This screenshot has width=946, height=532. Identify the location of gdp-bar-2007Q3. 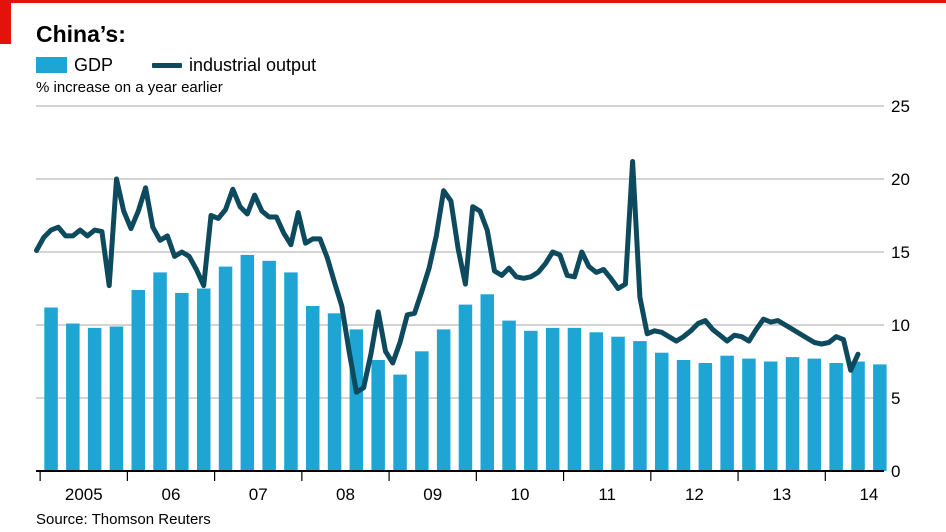
(269, 365).